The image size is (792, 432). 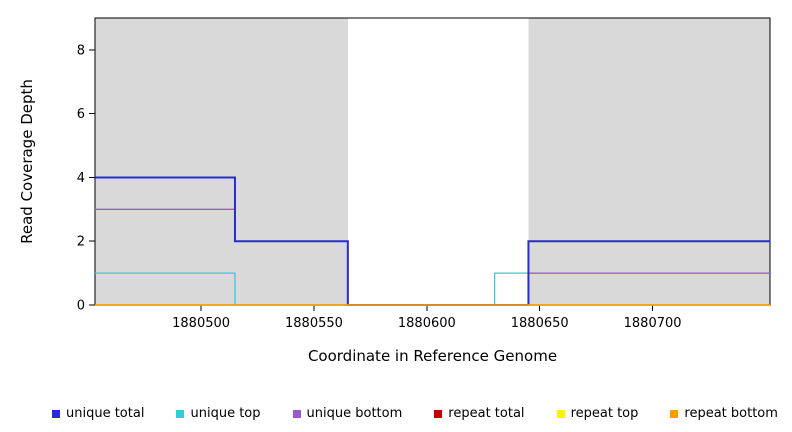 I want to click on x-tick-label: 1880500, so click(x=201, y=323).